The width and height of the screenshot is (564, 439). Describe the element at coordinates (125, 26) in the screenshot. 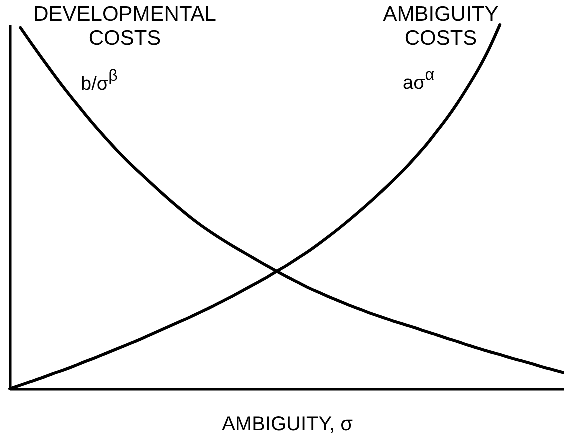

I see `series-label: DEVELOPMENTAL COSTS` at that location.